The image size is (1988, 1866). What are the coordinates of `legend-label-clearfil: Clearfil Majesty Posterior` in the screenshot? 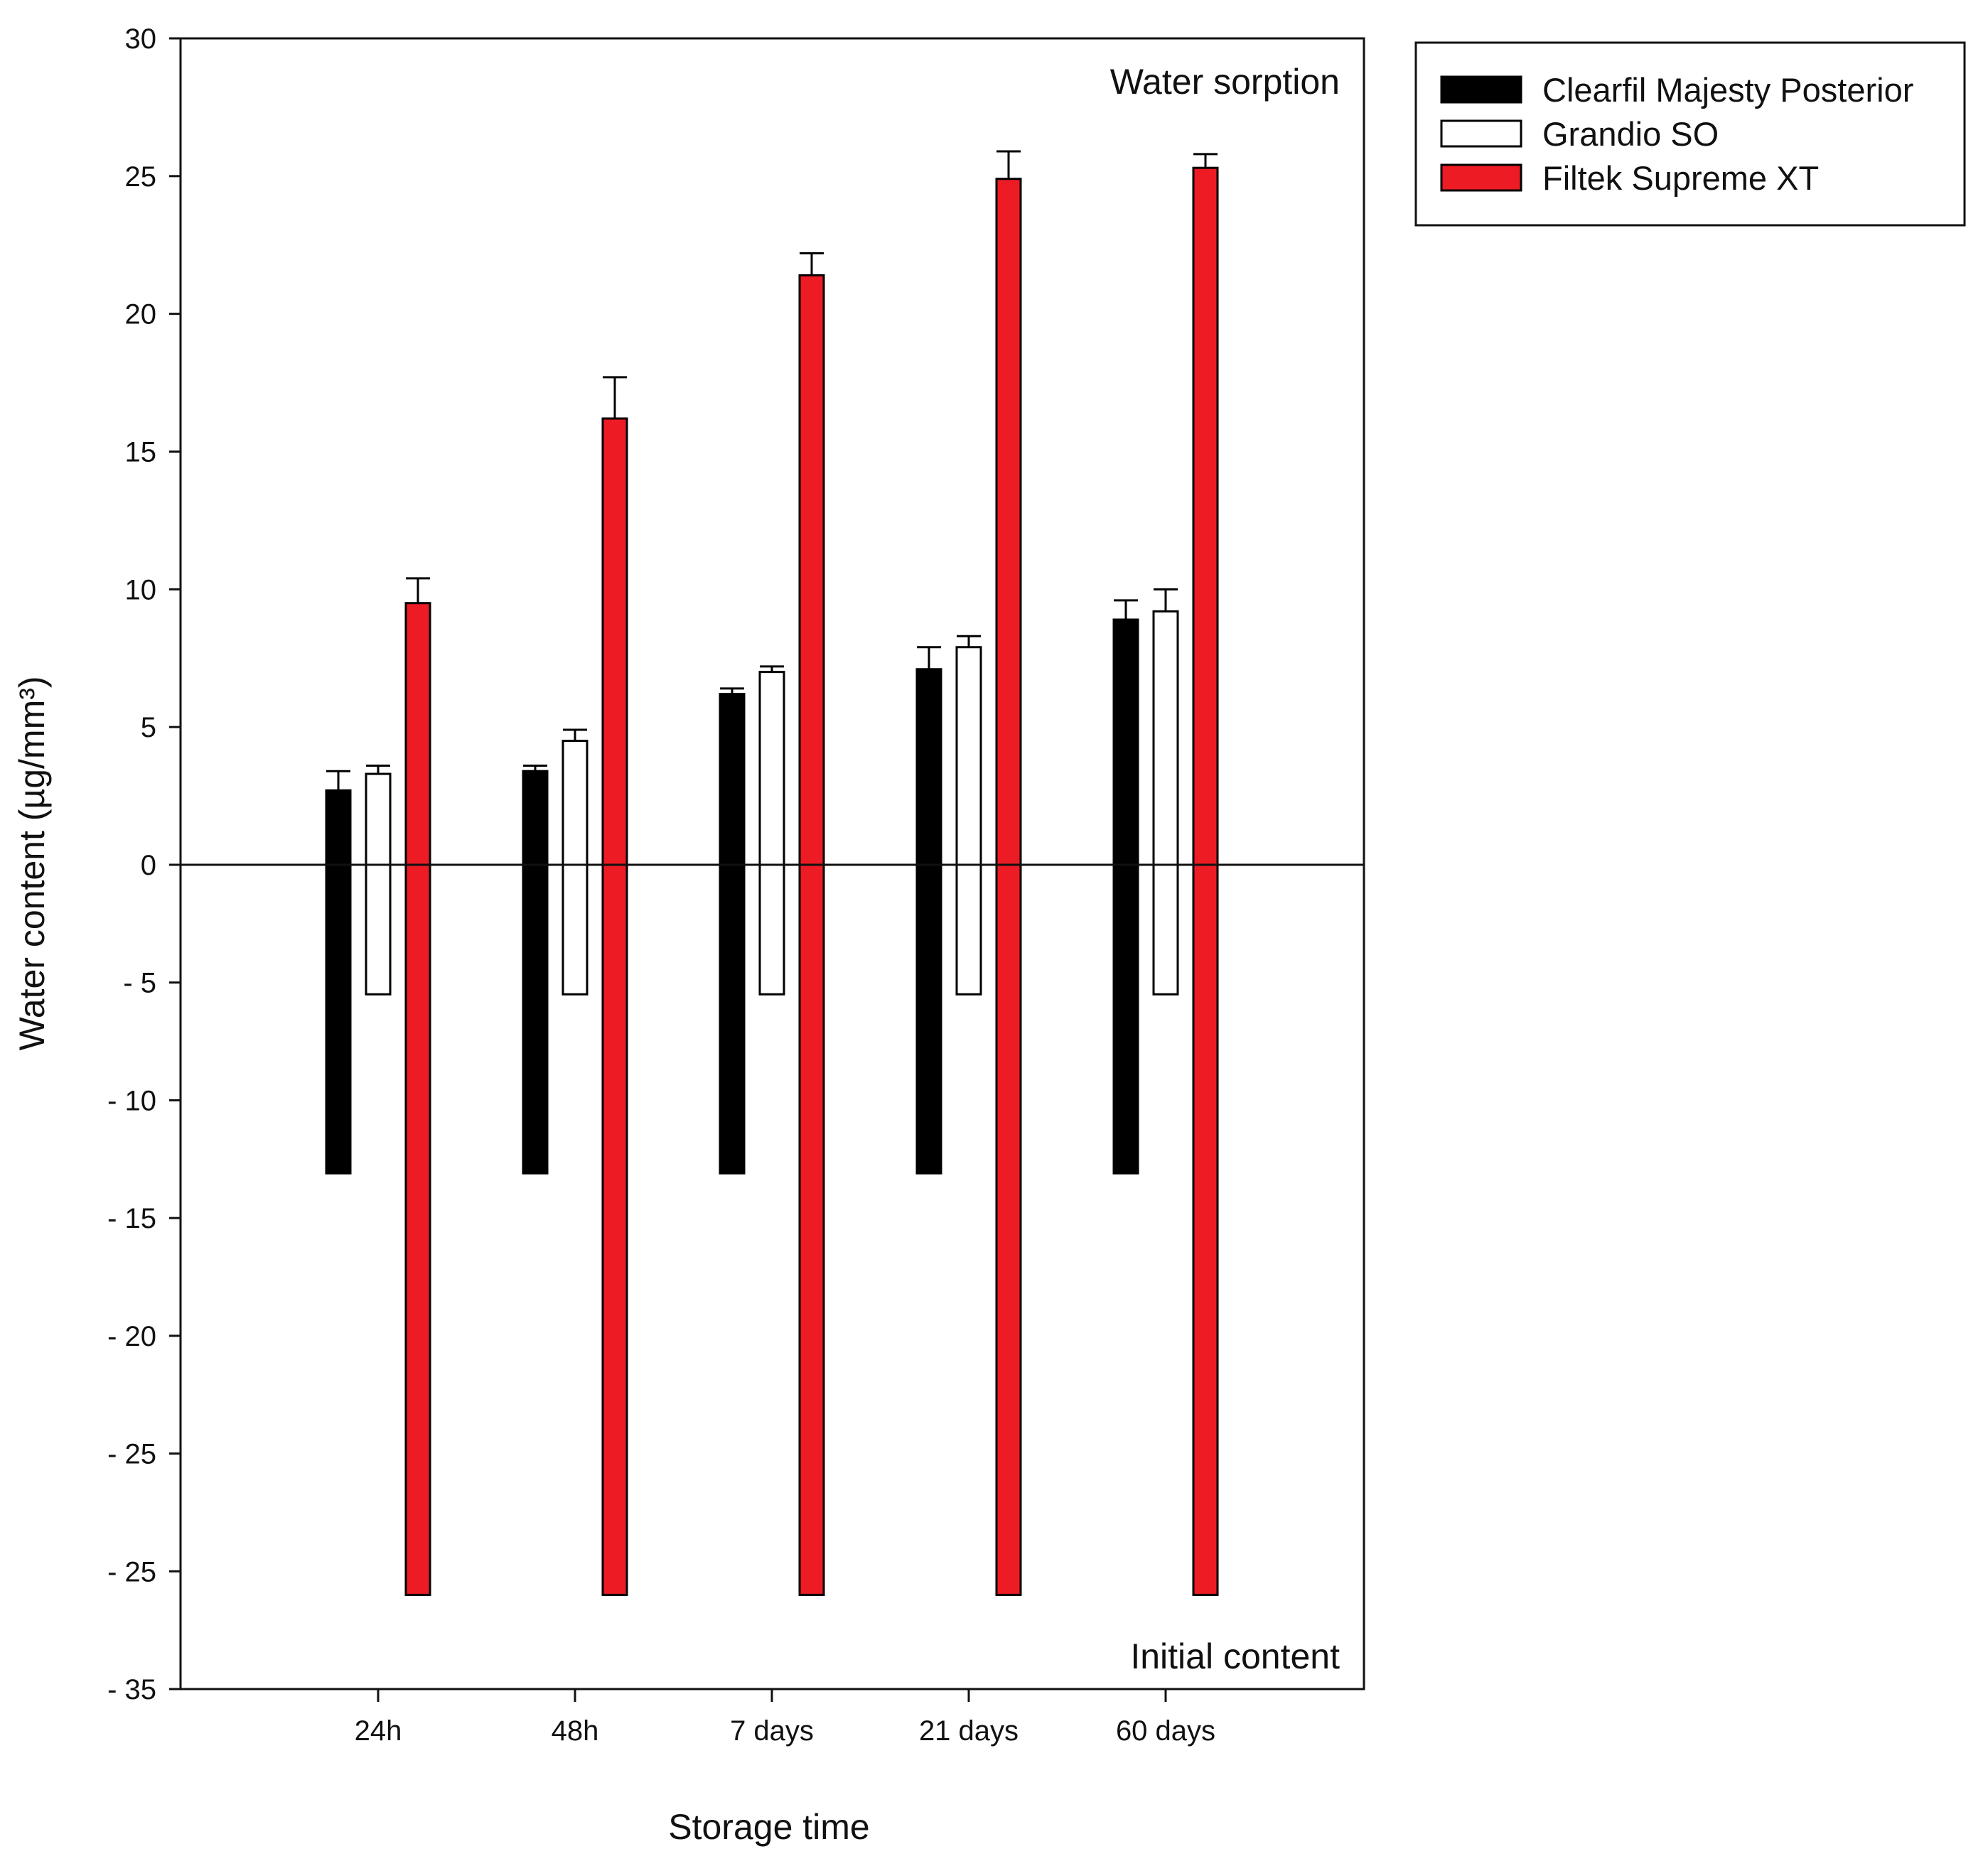 It's located at (1727, 90).